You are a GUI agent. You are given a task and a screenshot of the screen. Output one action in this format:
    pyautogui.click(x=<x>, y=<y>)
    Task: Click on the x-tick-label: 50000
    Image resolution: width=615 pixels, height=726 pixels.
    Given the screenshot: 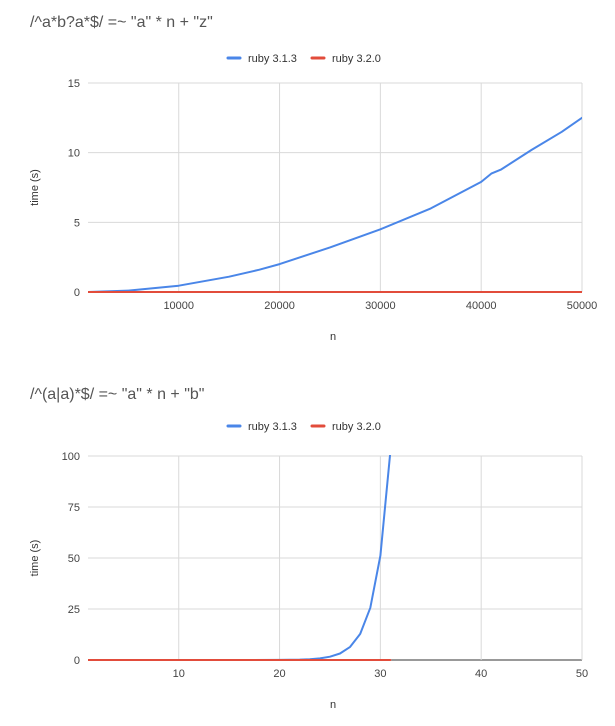 What is the action you would take?
    pyautogui.click(x=582, y=306)
    